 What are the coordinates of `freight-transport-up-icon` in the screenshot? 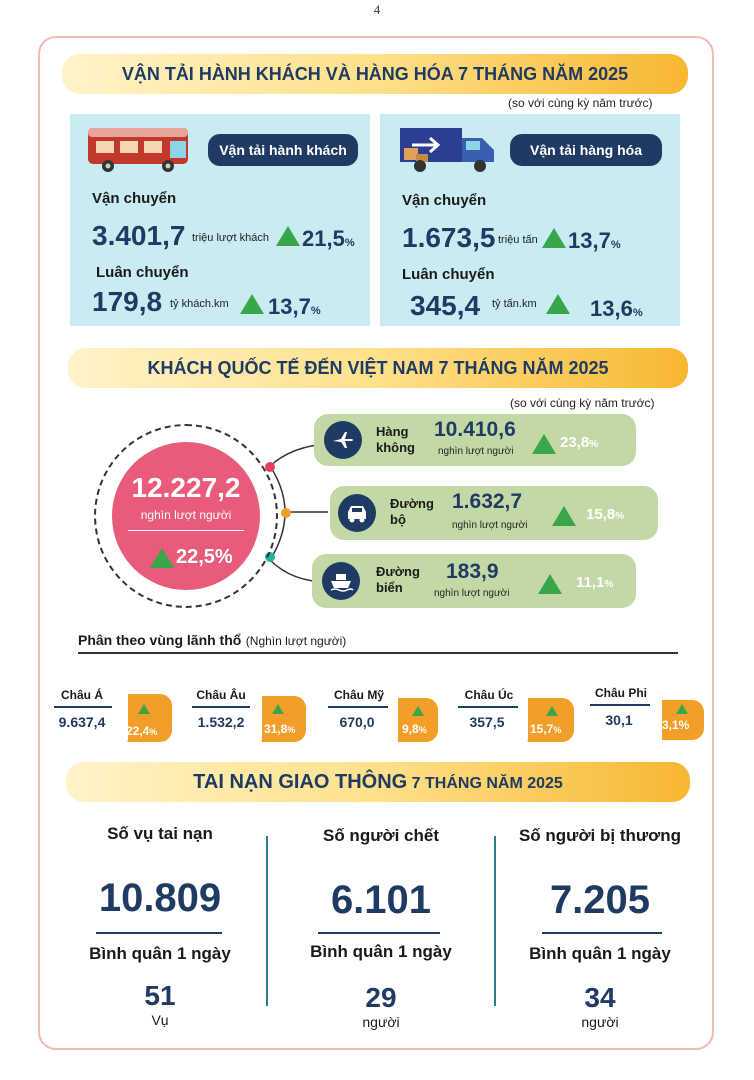 It's located at (554, 238).